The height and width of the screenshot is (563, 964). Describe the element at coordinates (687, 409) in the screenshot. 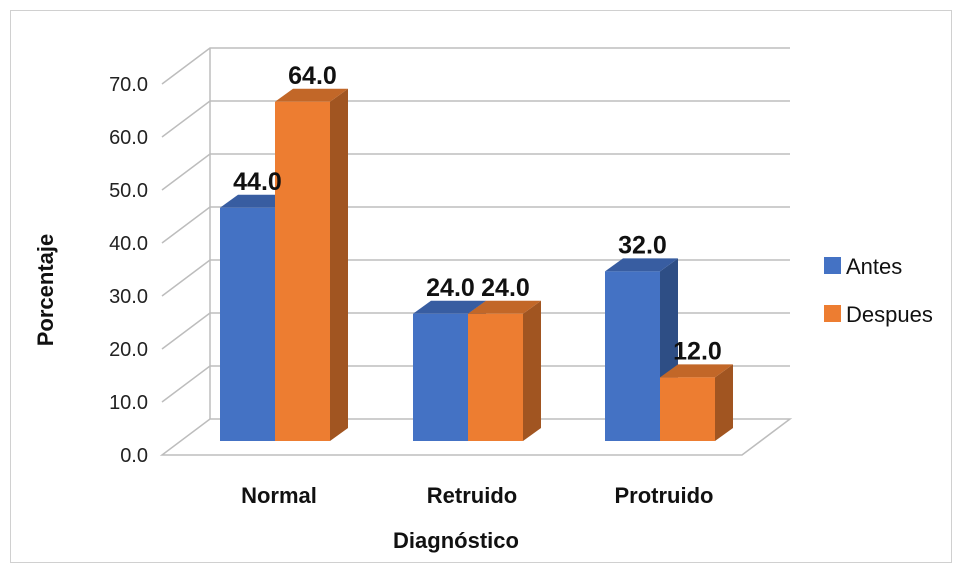

I see `bar-despues-protruido` at that location.